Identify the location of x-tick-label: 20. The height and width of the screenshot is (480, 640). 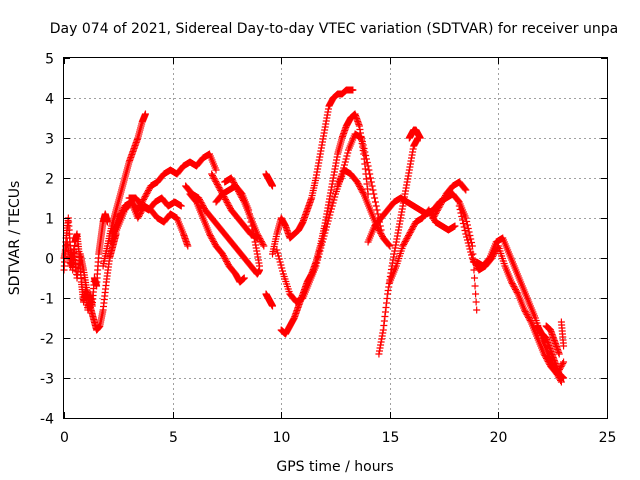
(499, 438).